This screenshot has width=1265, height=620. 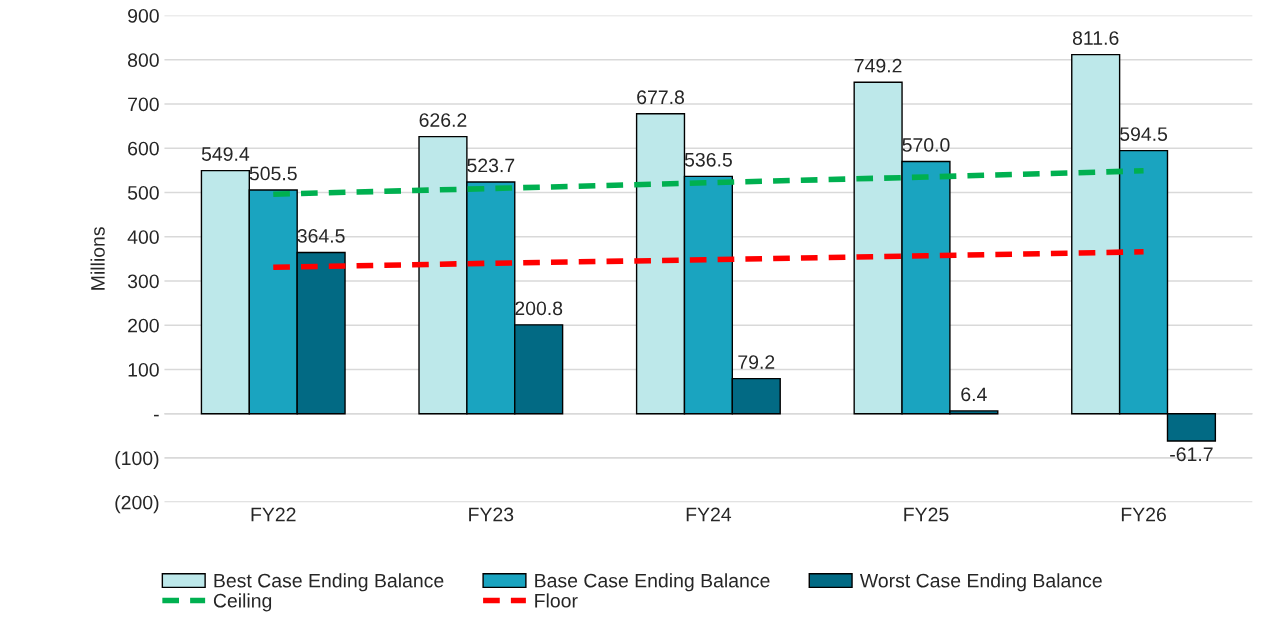 What do you see at coordinates (321, 235) in the screenshot?
I see `data-label: 364.5` at bounding box center [321, 235].